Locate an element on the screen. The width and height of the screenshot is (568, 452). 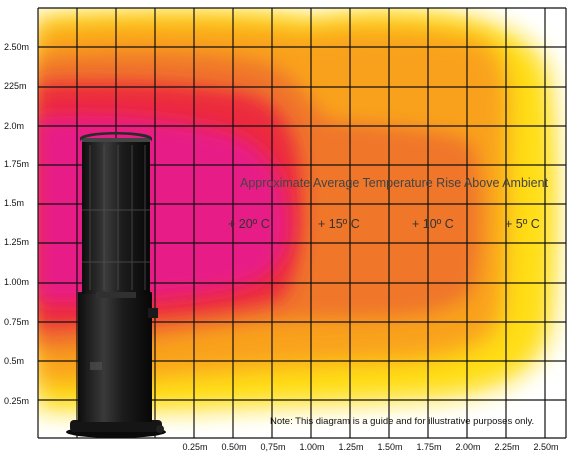
x-label-1-75m: 1.75m is located at coordinates (429, 447).